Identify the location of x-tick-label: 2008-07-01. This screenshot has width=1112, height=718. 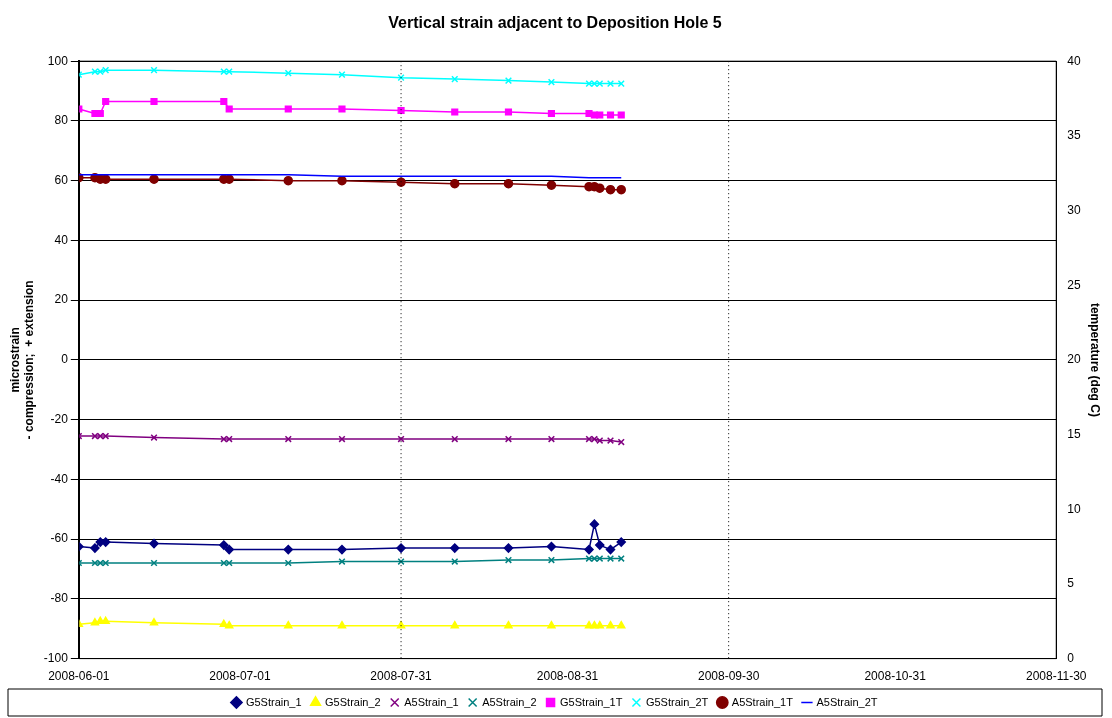
(240, 676).